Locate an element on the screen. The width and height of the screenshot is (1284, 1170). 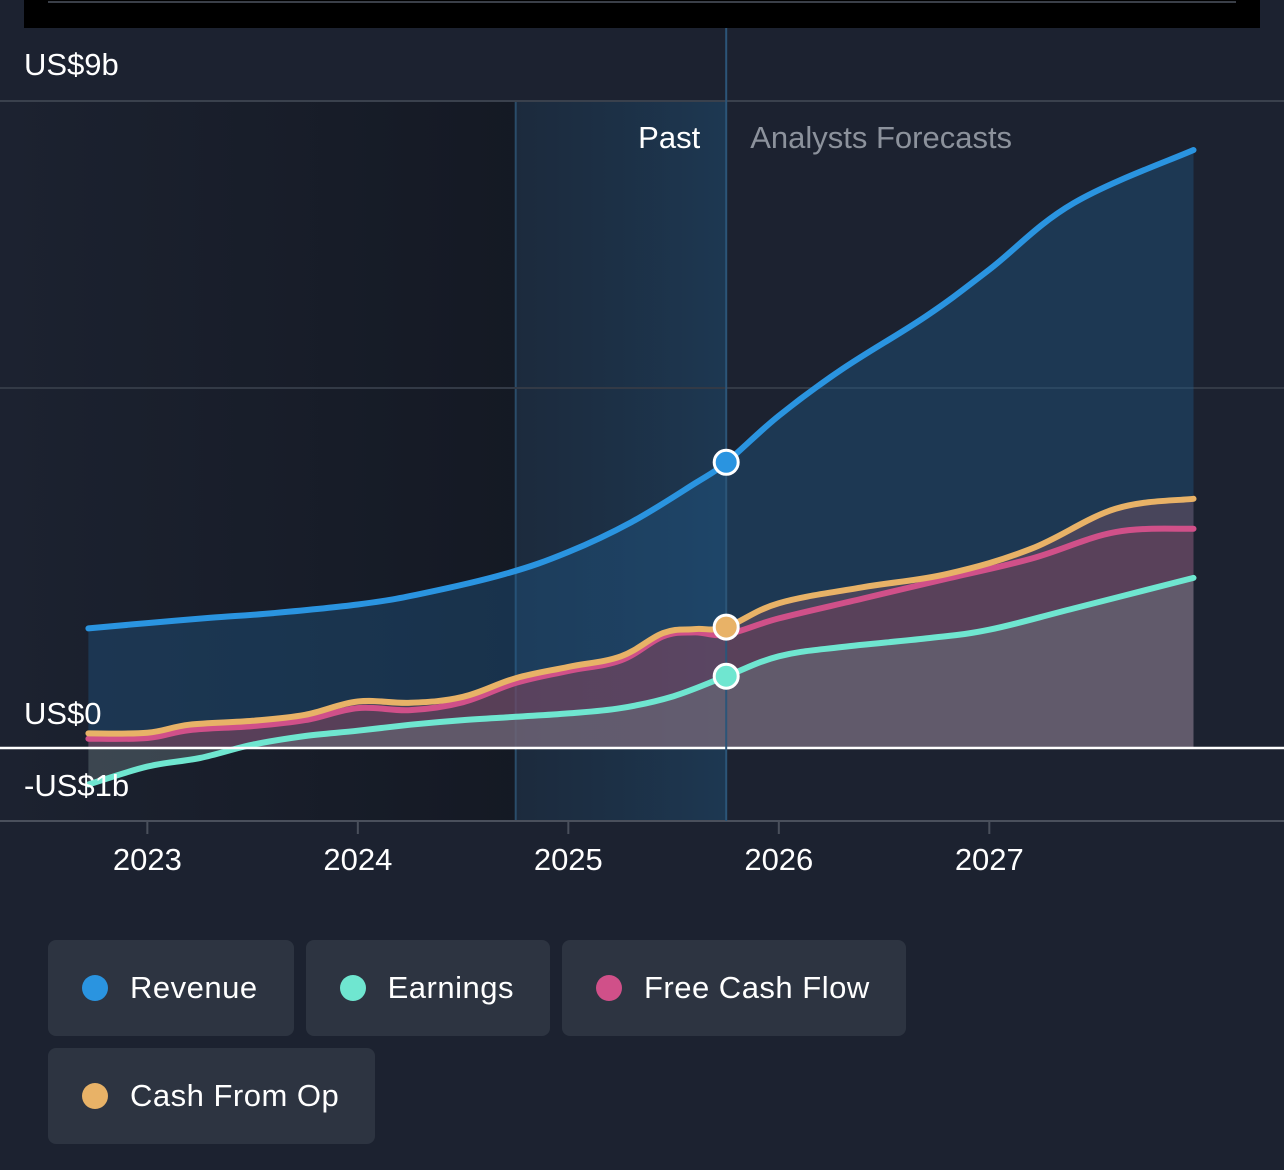
legend-chip-cash-from-op: Cash From Op is located at coordinates (212, 1096).